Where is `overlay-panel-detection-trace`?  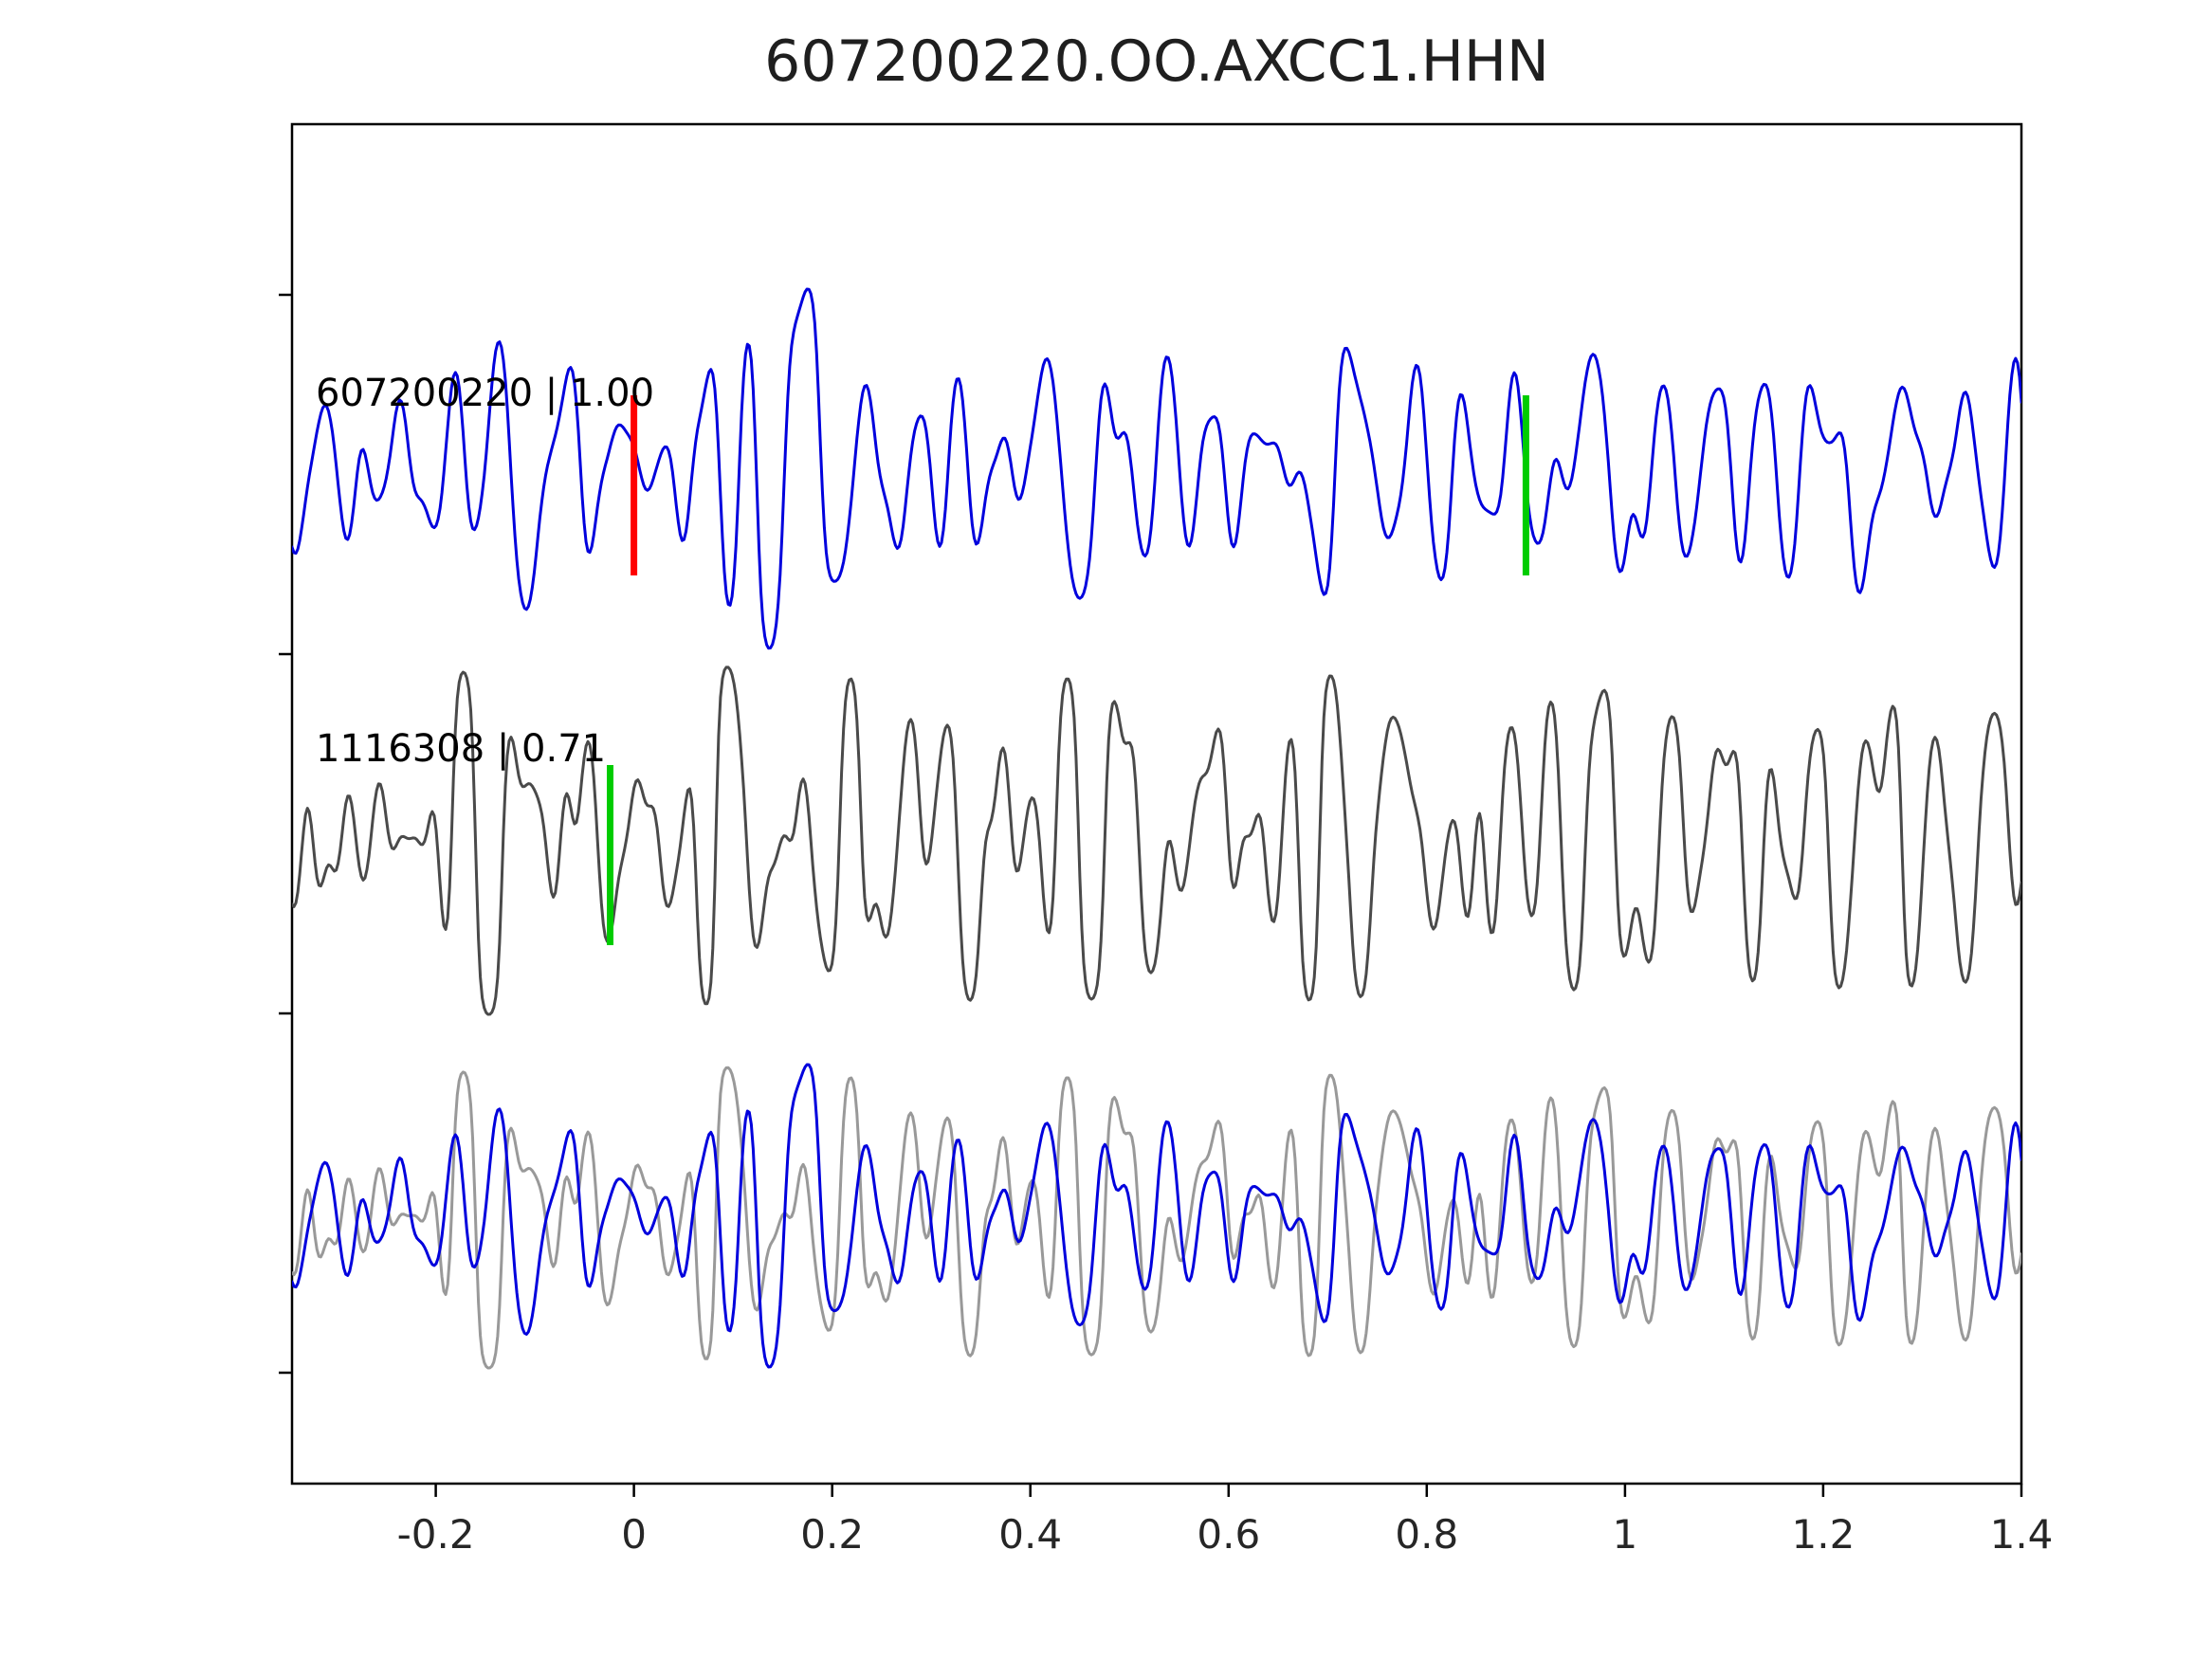 overlay-panel-detection-trace is located at coordinates (1156, 1218).